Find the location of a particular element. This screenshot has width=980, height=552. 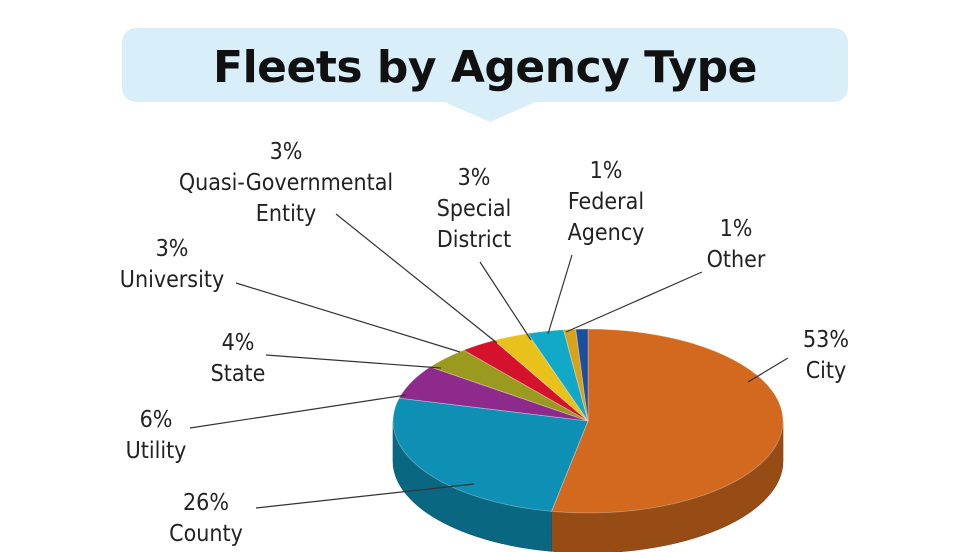

label-utility-pct: 6% is located at coordinates (156, 420).